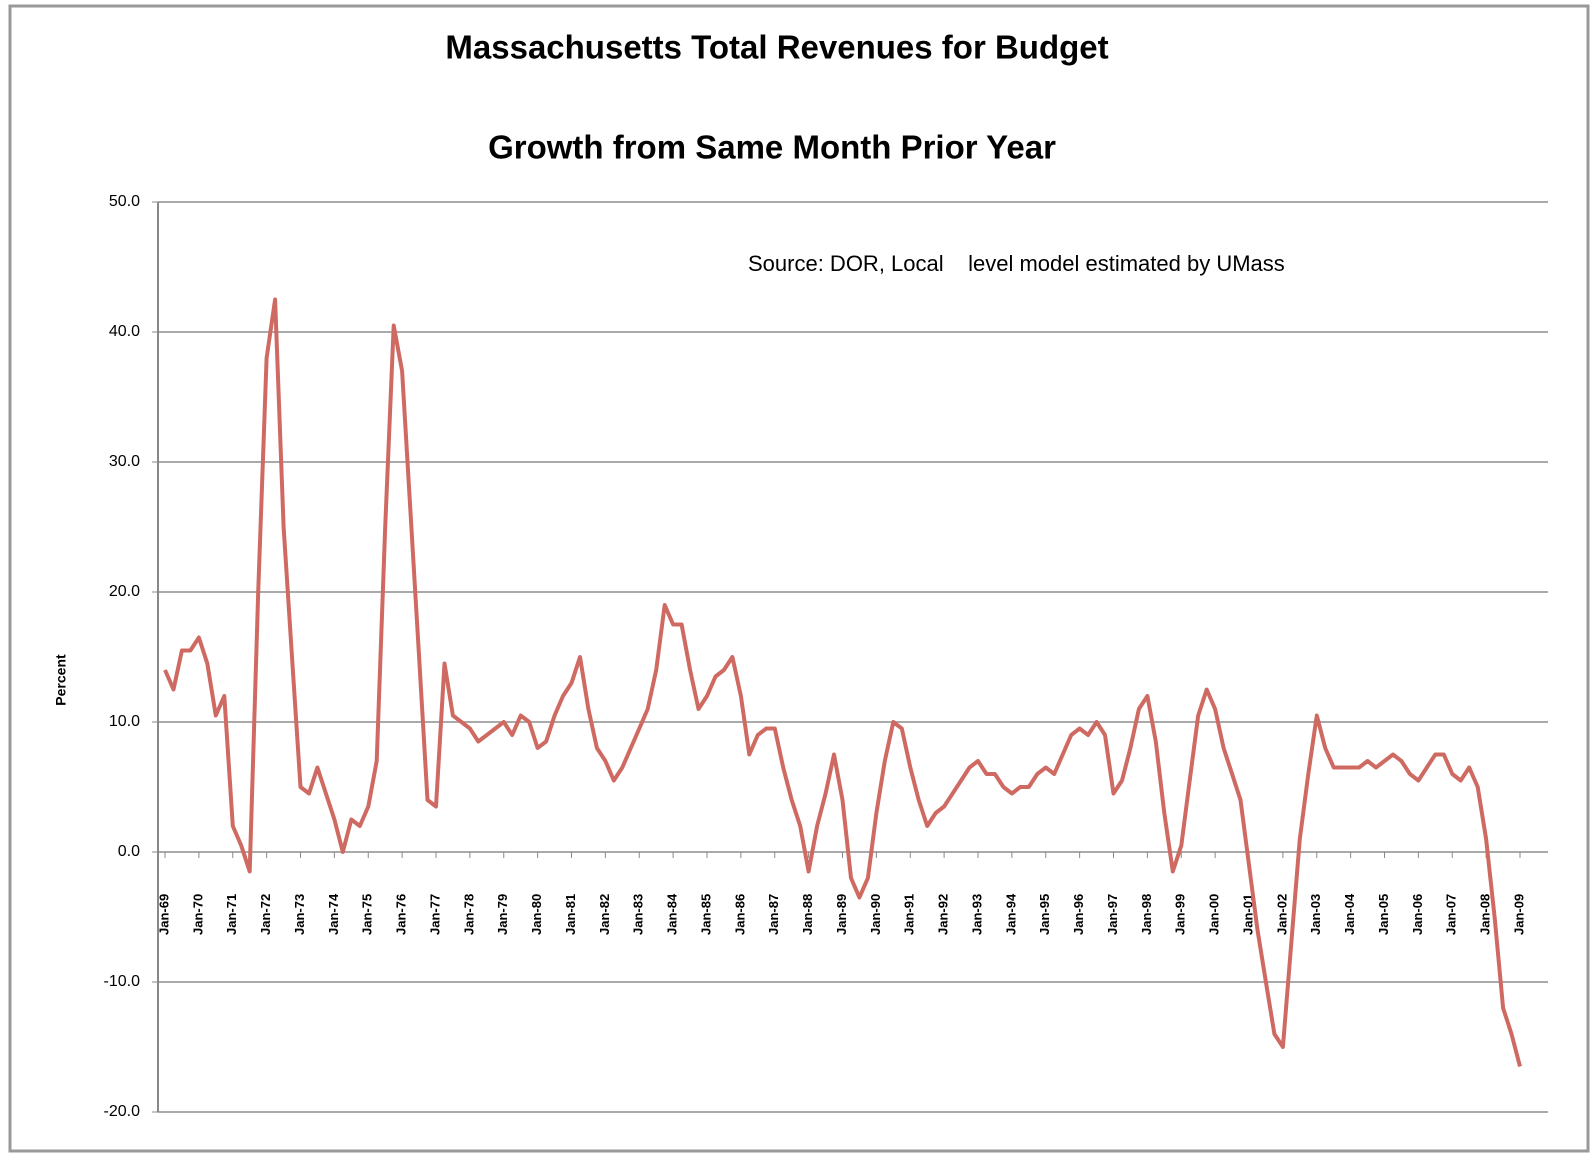  Describe the element at coordinates (773, 914) in the screenshot. I see `x-tick-label: Jan-87` at that location.